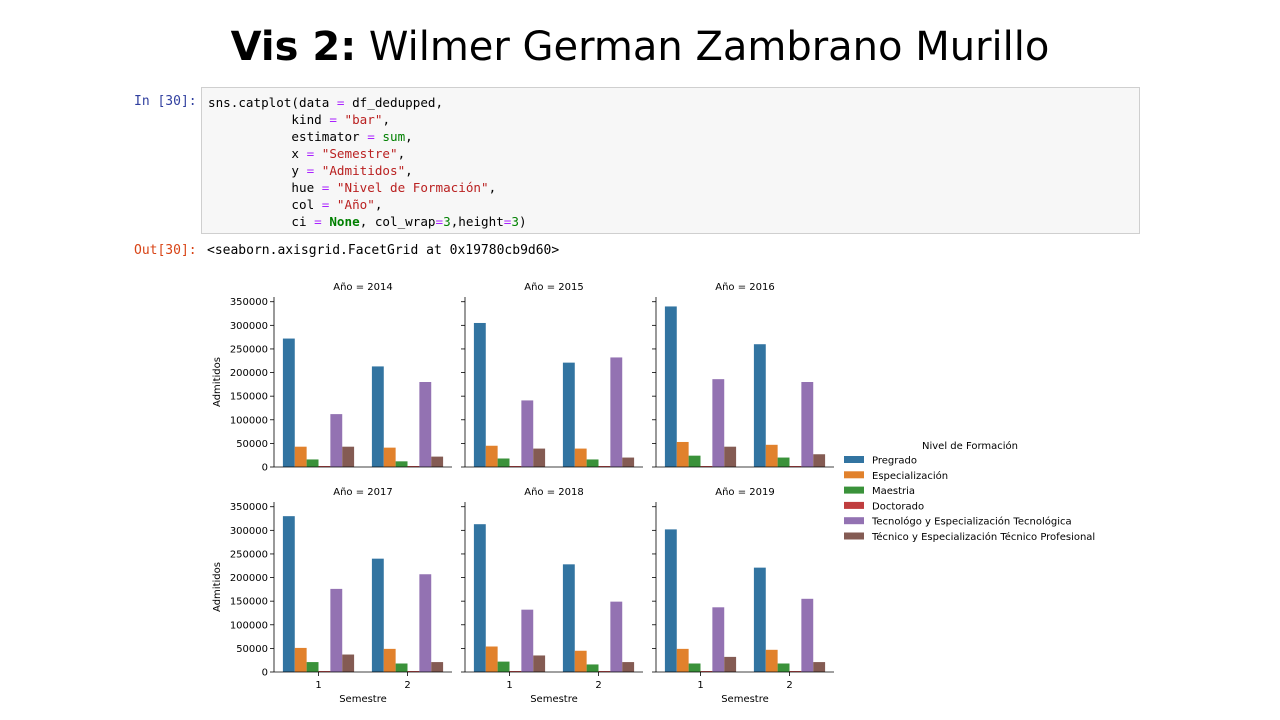 The image size is (1280, 720). Describe the element at coordinates (288, 136) in the screenshot. I see `code-token: estimator` at that location.